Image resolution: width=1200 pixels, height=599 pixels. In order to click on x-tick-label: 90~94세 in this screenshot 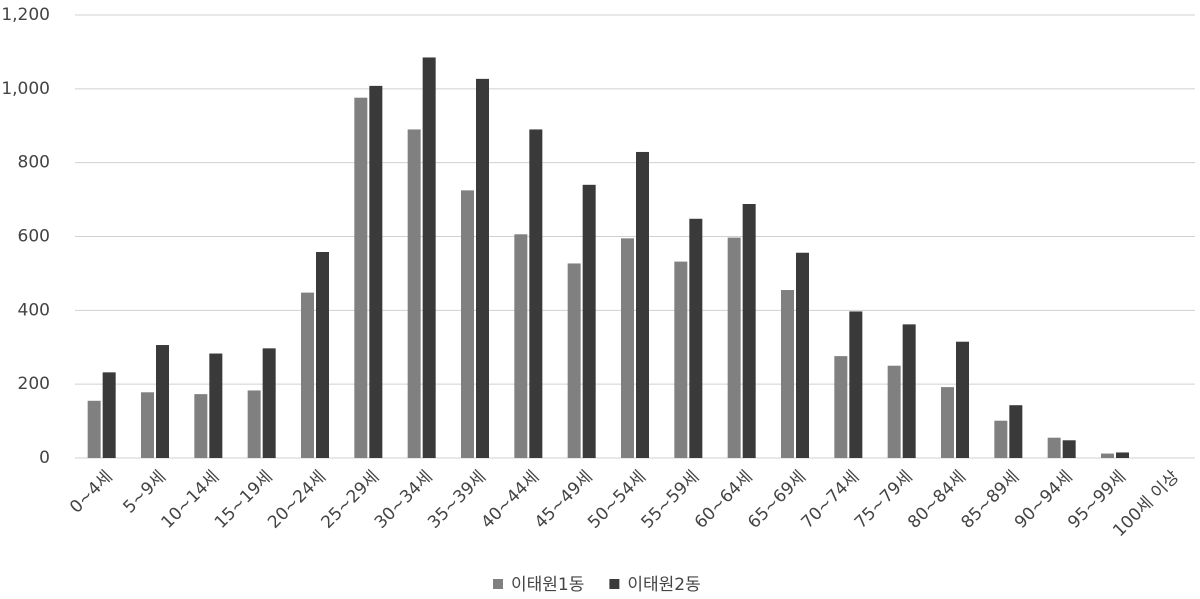, I will do `click(1044, 500)`.